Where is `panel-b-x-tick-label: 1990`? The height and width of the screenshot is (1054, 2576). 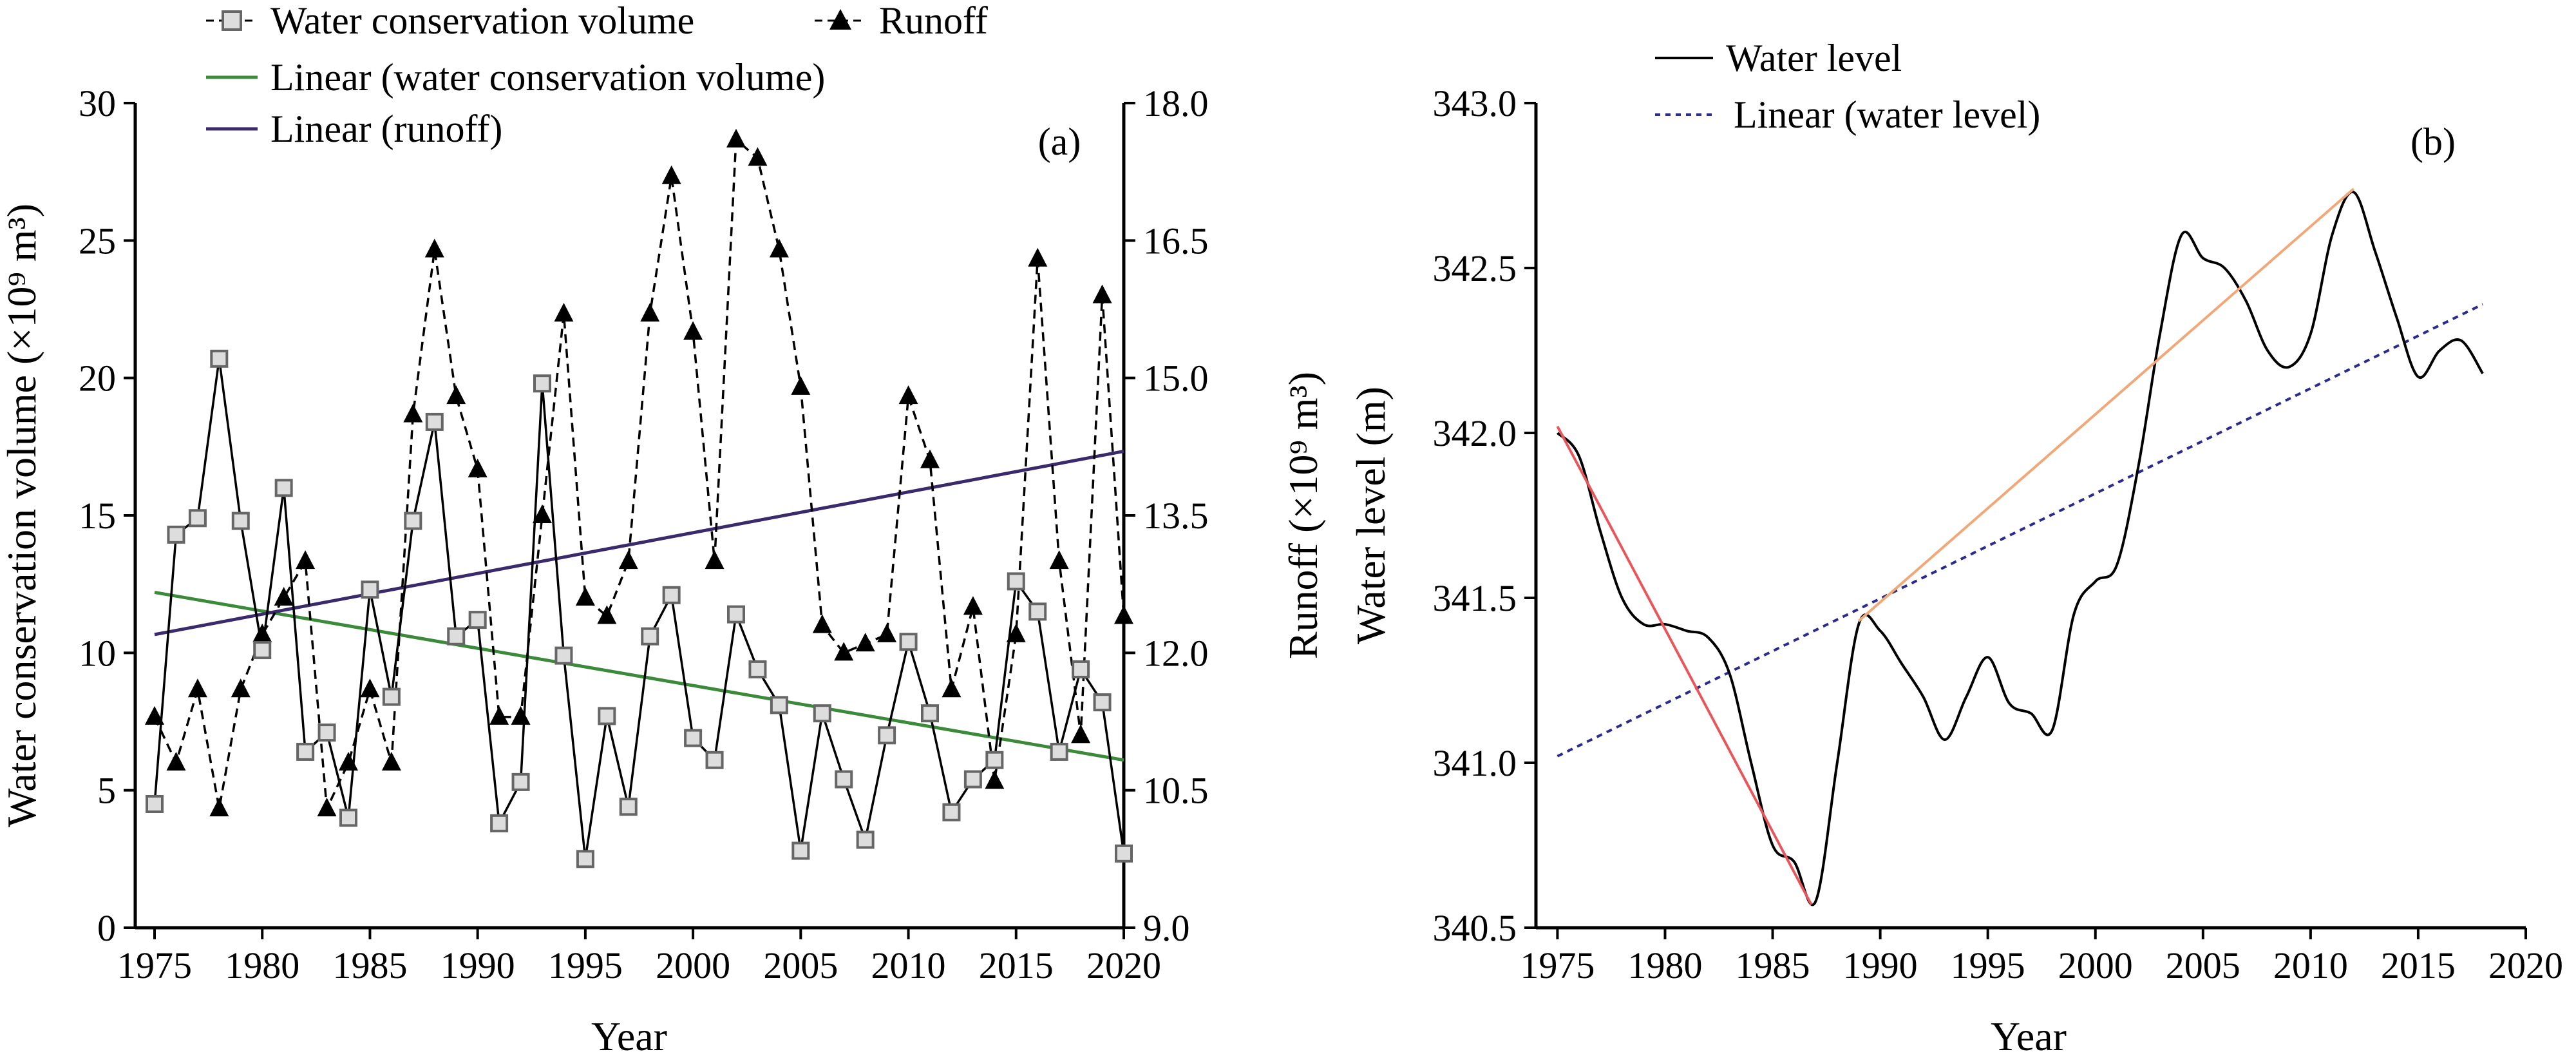
panel-b-x-tick-label: 1990 is located at coordinates (1880, 965).